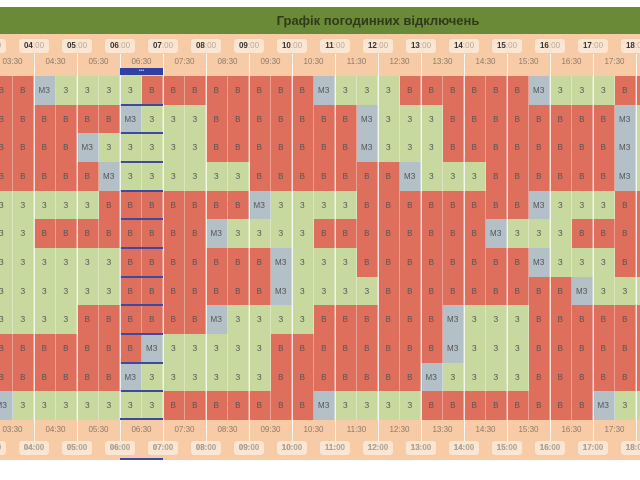  Describe the element at coordinates (200, 45) in the screenshot. I see `hour-number: 08` at that location.